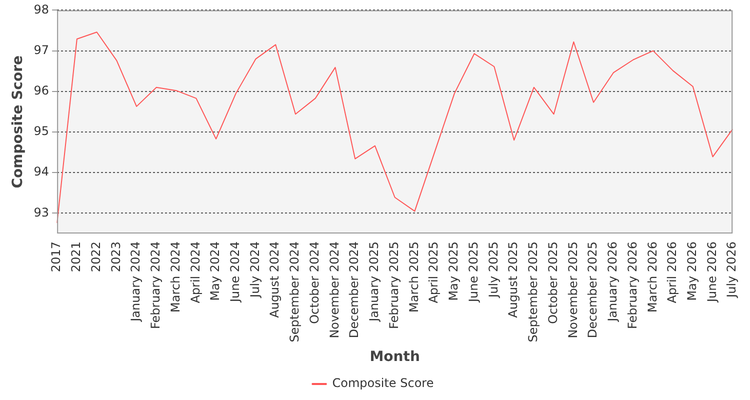 Image resolution: width=750 pixels, height=400 pixels. What do you see at coordinates (632, 286) in the screenshot?
I see `x-tick-label: February 2026` at bounding box center [632, 286].